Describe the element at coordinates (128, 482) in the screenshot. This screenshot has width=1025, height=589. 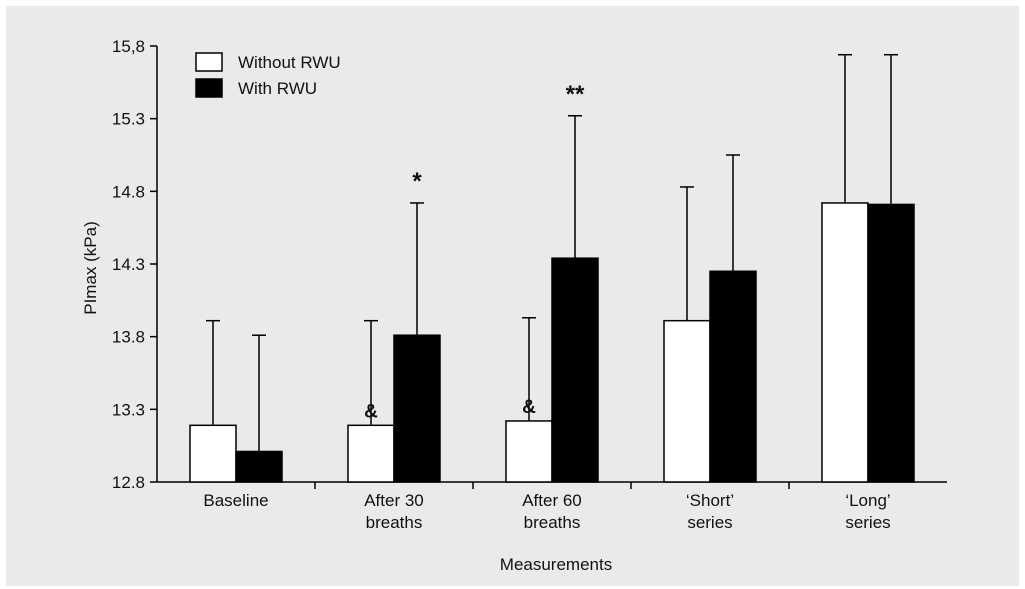
I see `y-tick-label: 12.8` at that location.